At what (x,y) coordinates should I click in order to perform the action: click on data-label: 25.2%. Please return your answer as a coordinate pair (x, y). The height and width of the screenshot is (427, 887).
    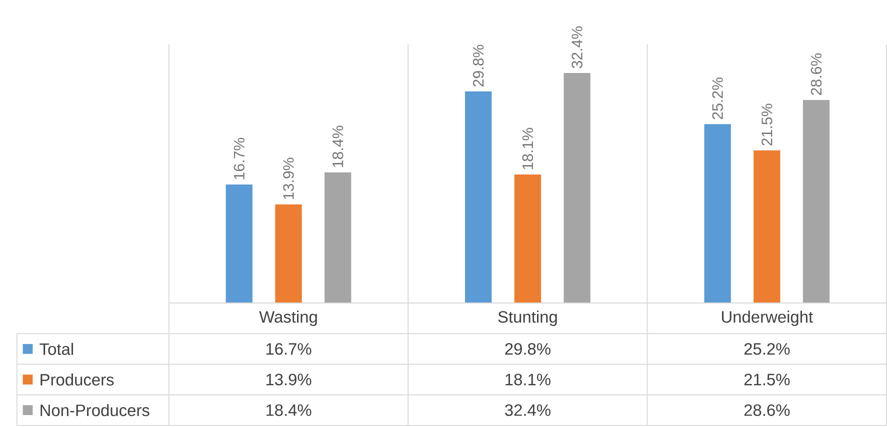
    Looking at the image, I should click on (767, 348).